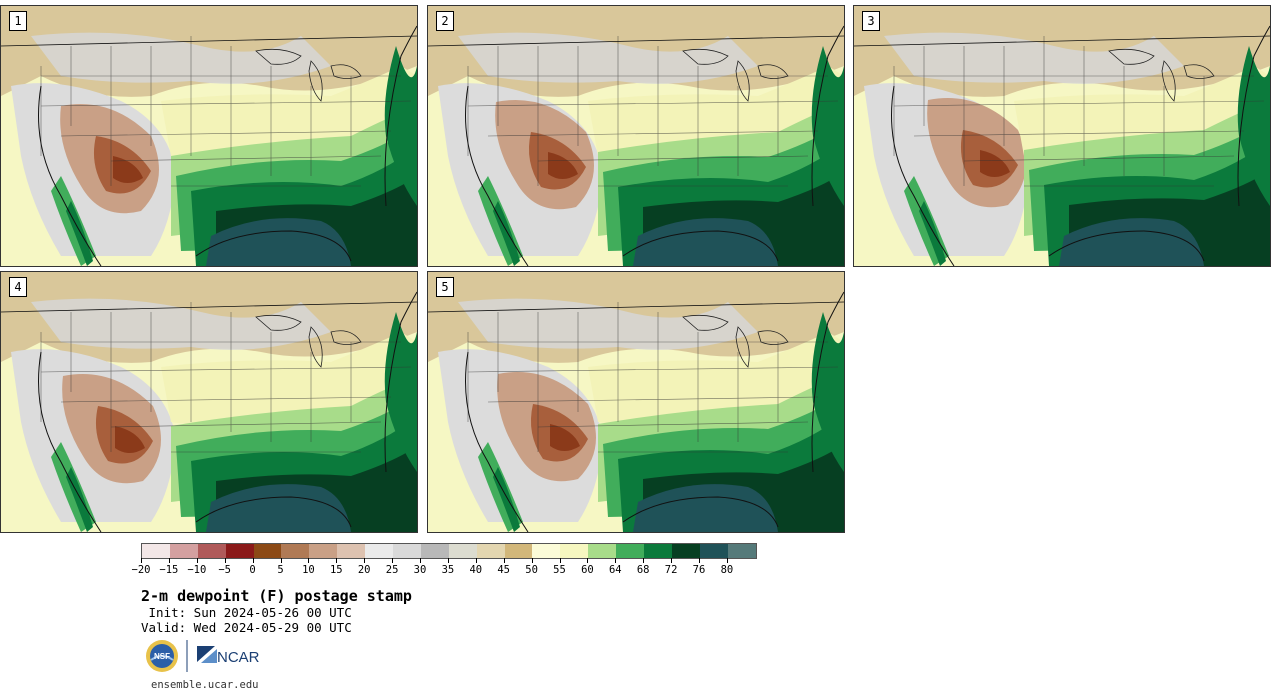 The height and width of the screenshot is (696, 1280). What do you see at coordinates (448, 570) in the screenshot?
I see `colorbar-tick-label: 35` at bounding box center [448, 570].